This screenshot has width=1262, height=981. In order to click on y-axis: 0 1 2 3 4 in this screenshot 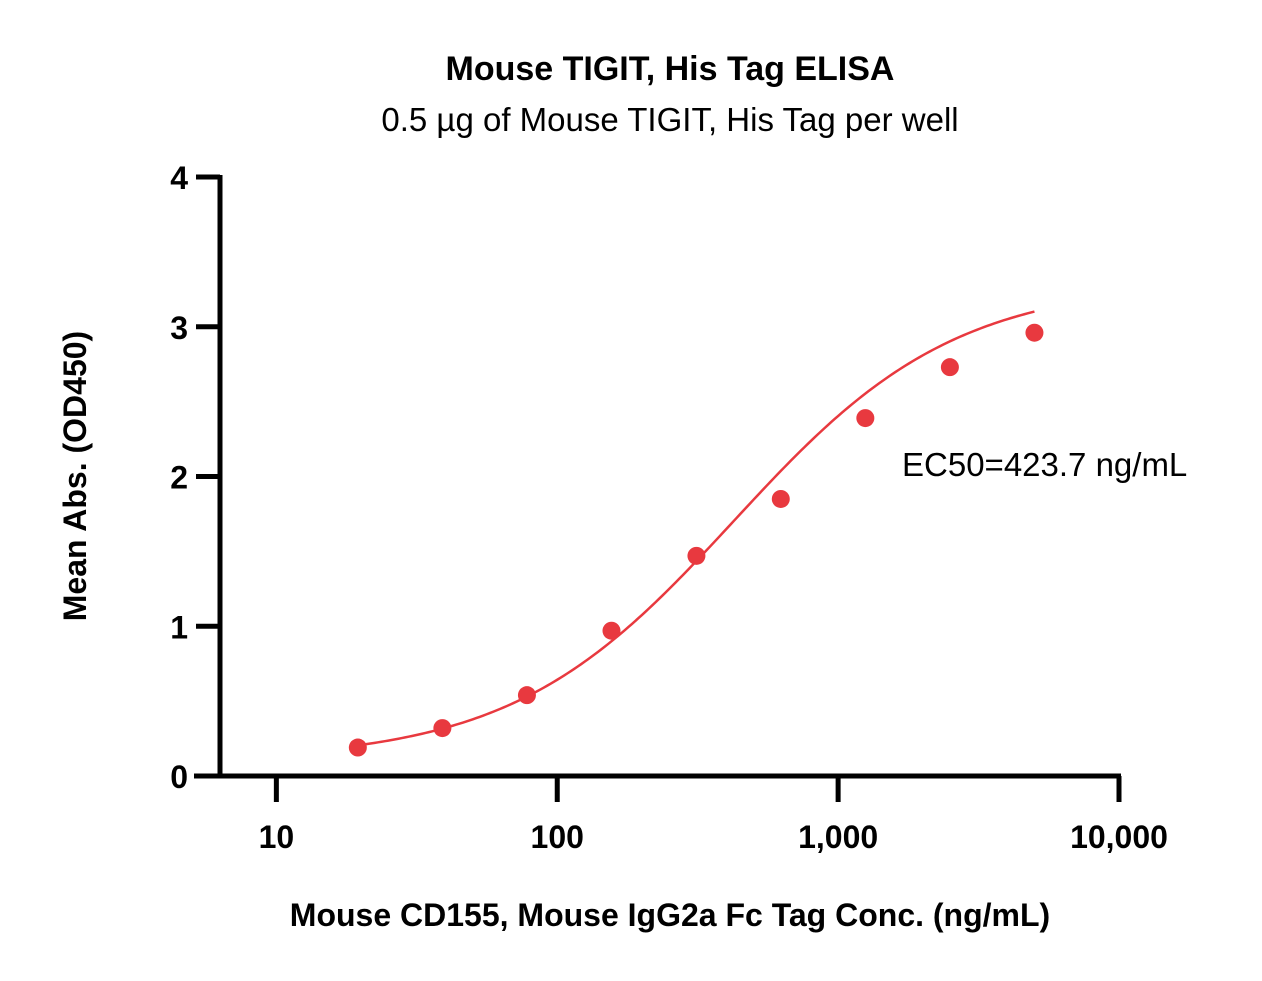, I will do `click(196, 477)`.